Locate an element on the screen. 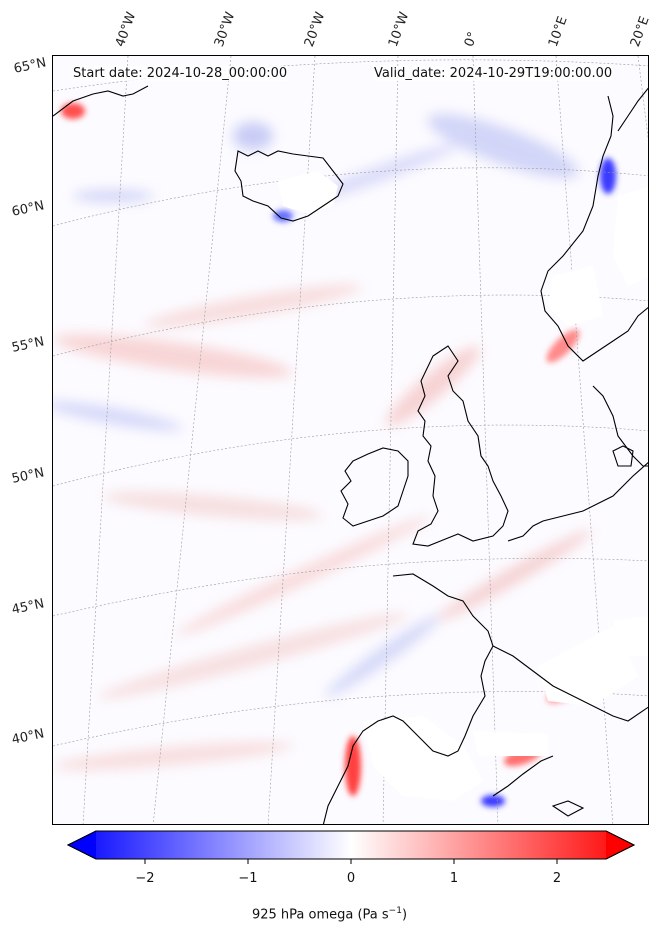 This screenshot has height=936, width=659. colorbar-label-close: ) is located at coordinates (404, 915).